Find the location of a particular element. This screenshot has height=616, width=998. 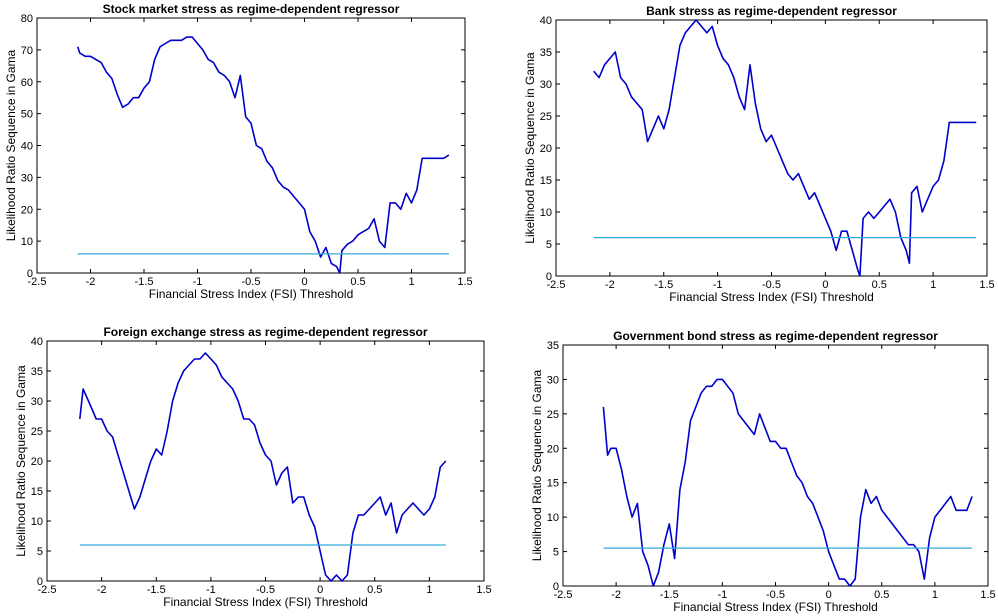

y-tick-label: 50 is located at coordinates (27, 115).